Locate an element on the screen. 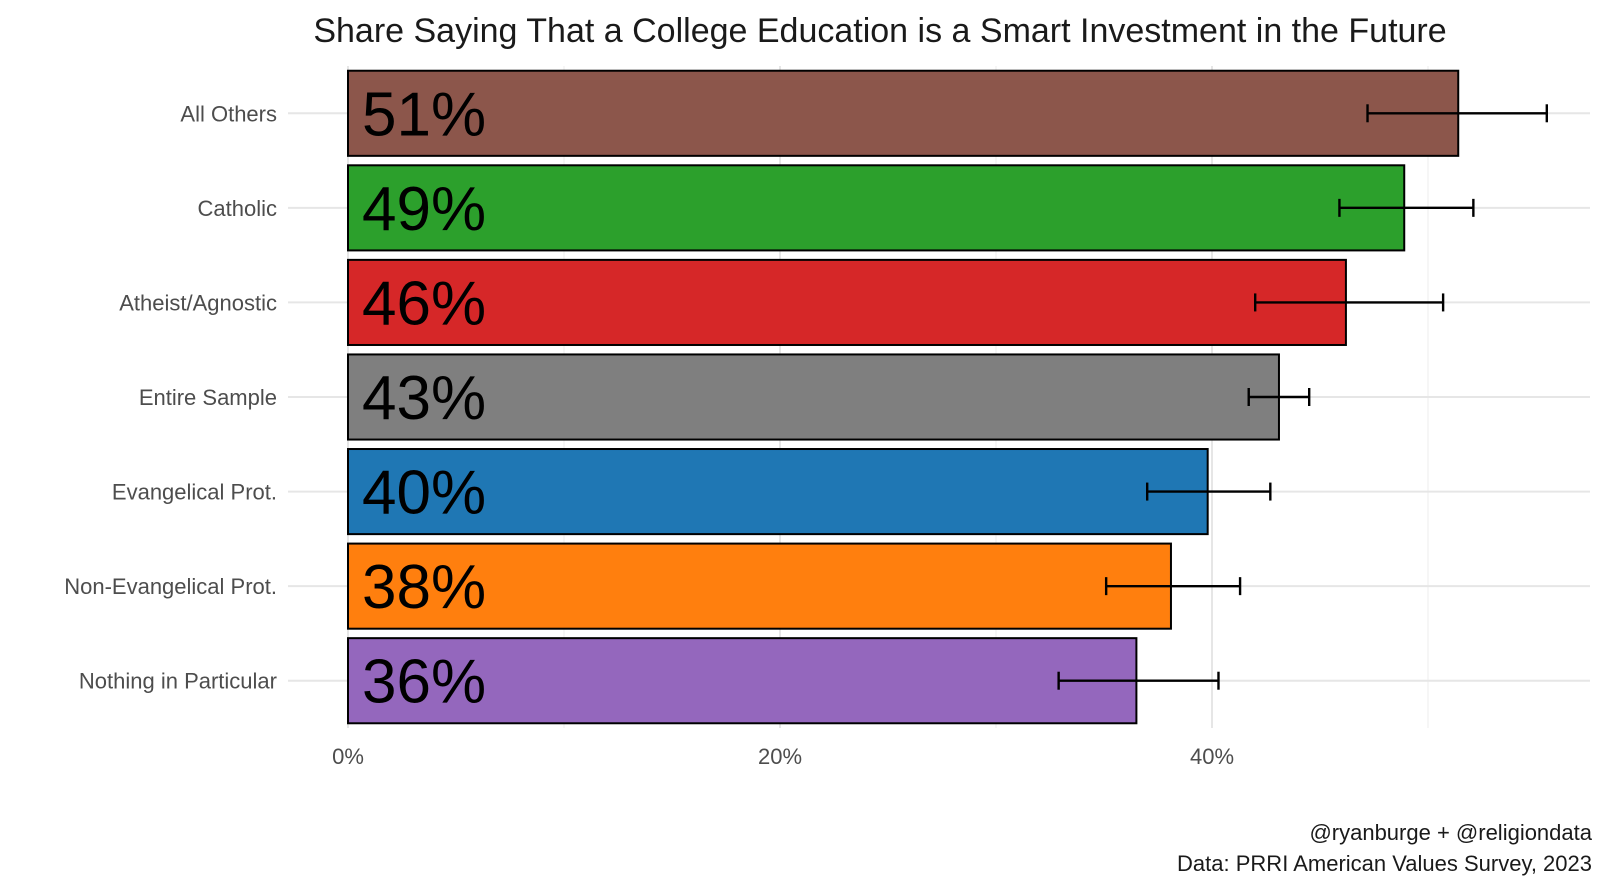 This screenshot has height=889, width=1600. bar-value-label: 40% is located at coordinates (424, 493).